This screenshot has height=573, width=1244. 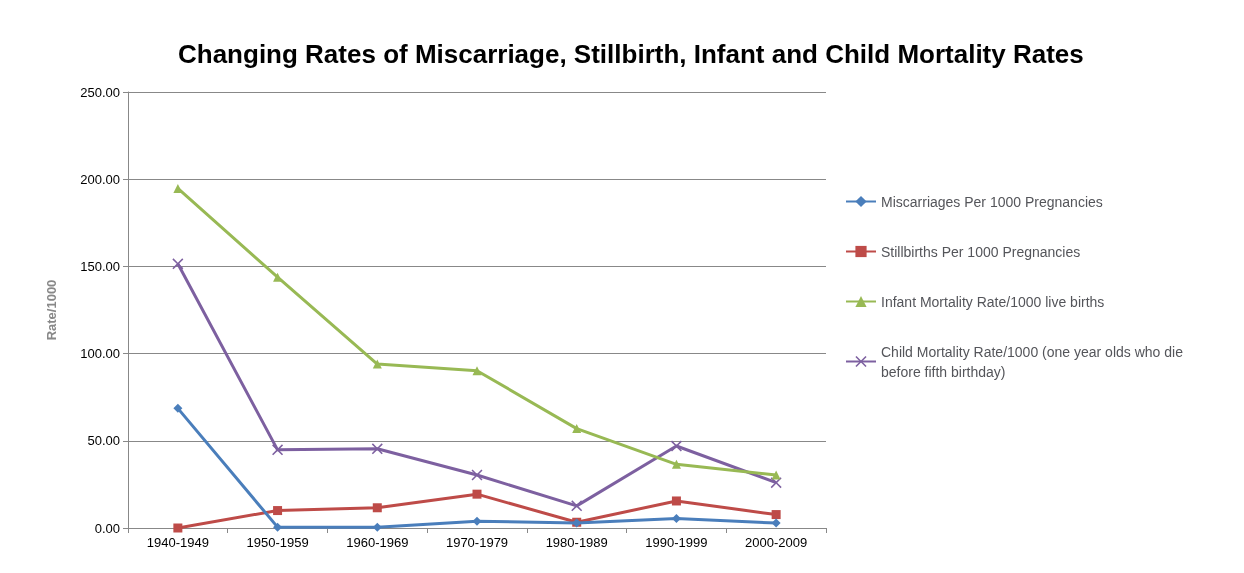 I want to click on x-tick-label: 2000-2009, so click(x=776, y=542).